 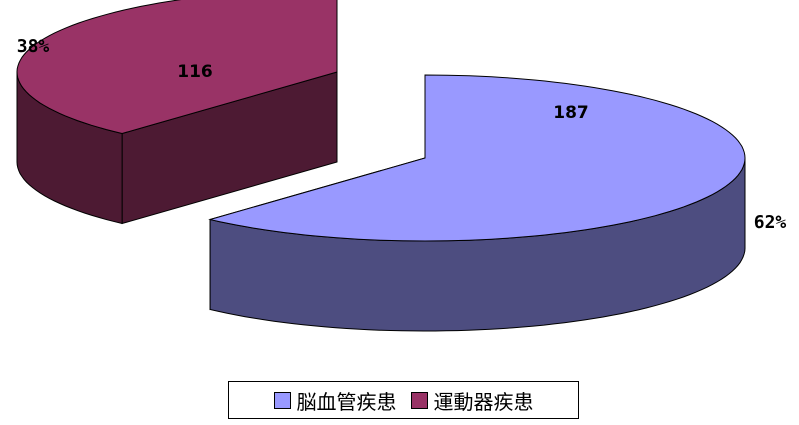 What do you see at coordinates (346, 401) in the screenshot?
I see `legend-label-cerebrovascular: 脳血管疾患` at bounding box center [346, 401].